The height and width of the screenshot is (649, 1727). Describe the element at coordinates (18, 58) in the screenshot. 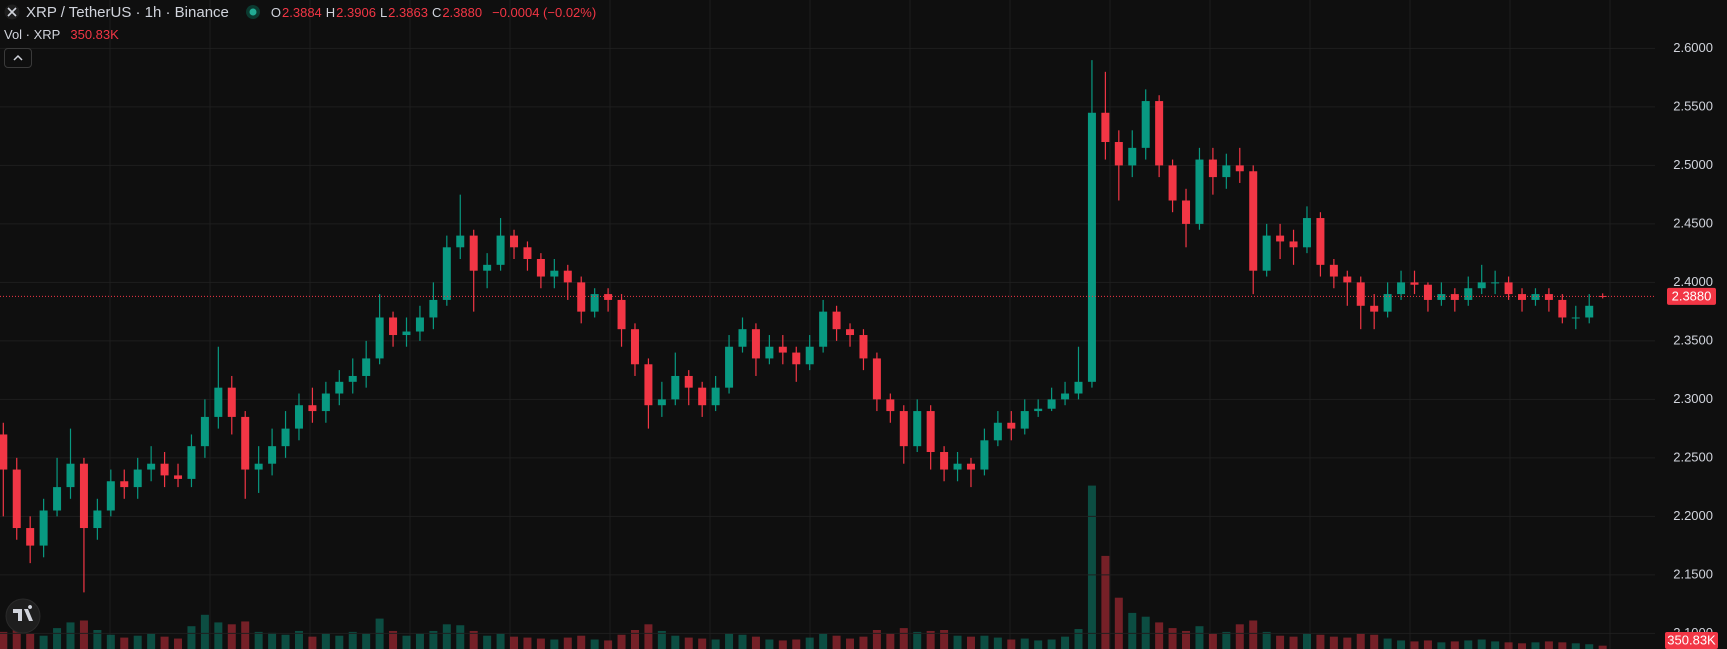

I see `collapse-button` at that location.